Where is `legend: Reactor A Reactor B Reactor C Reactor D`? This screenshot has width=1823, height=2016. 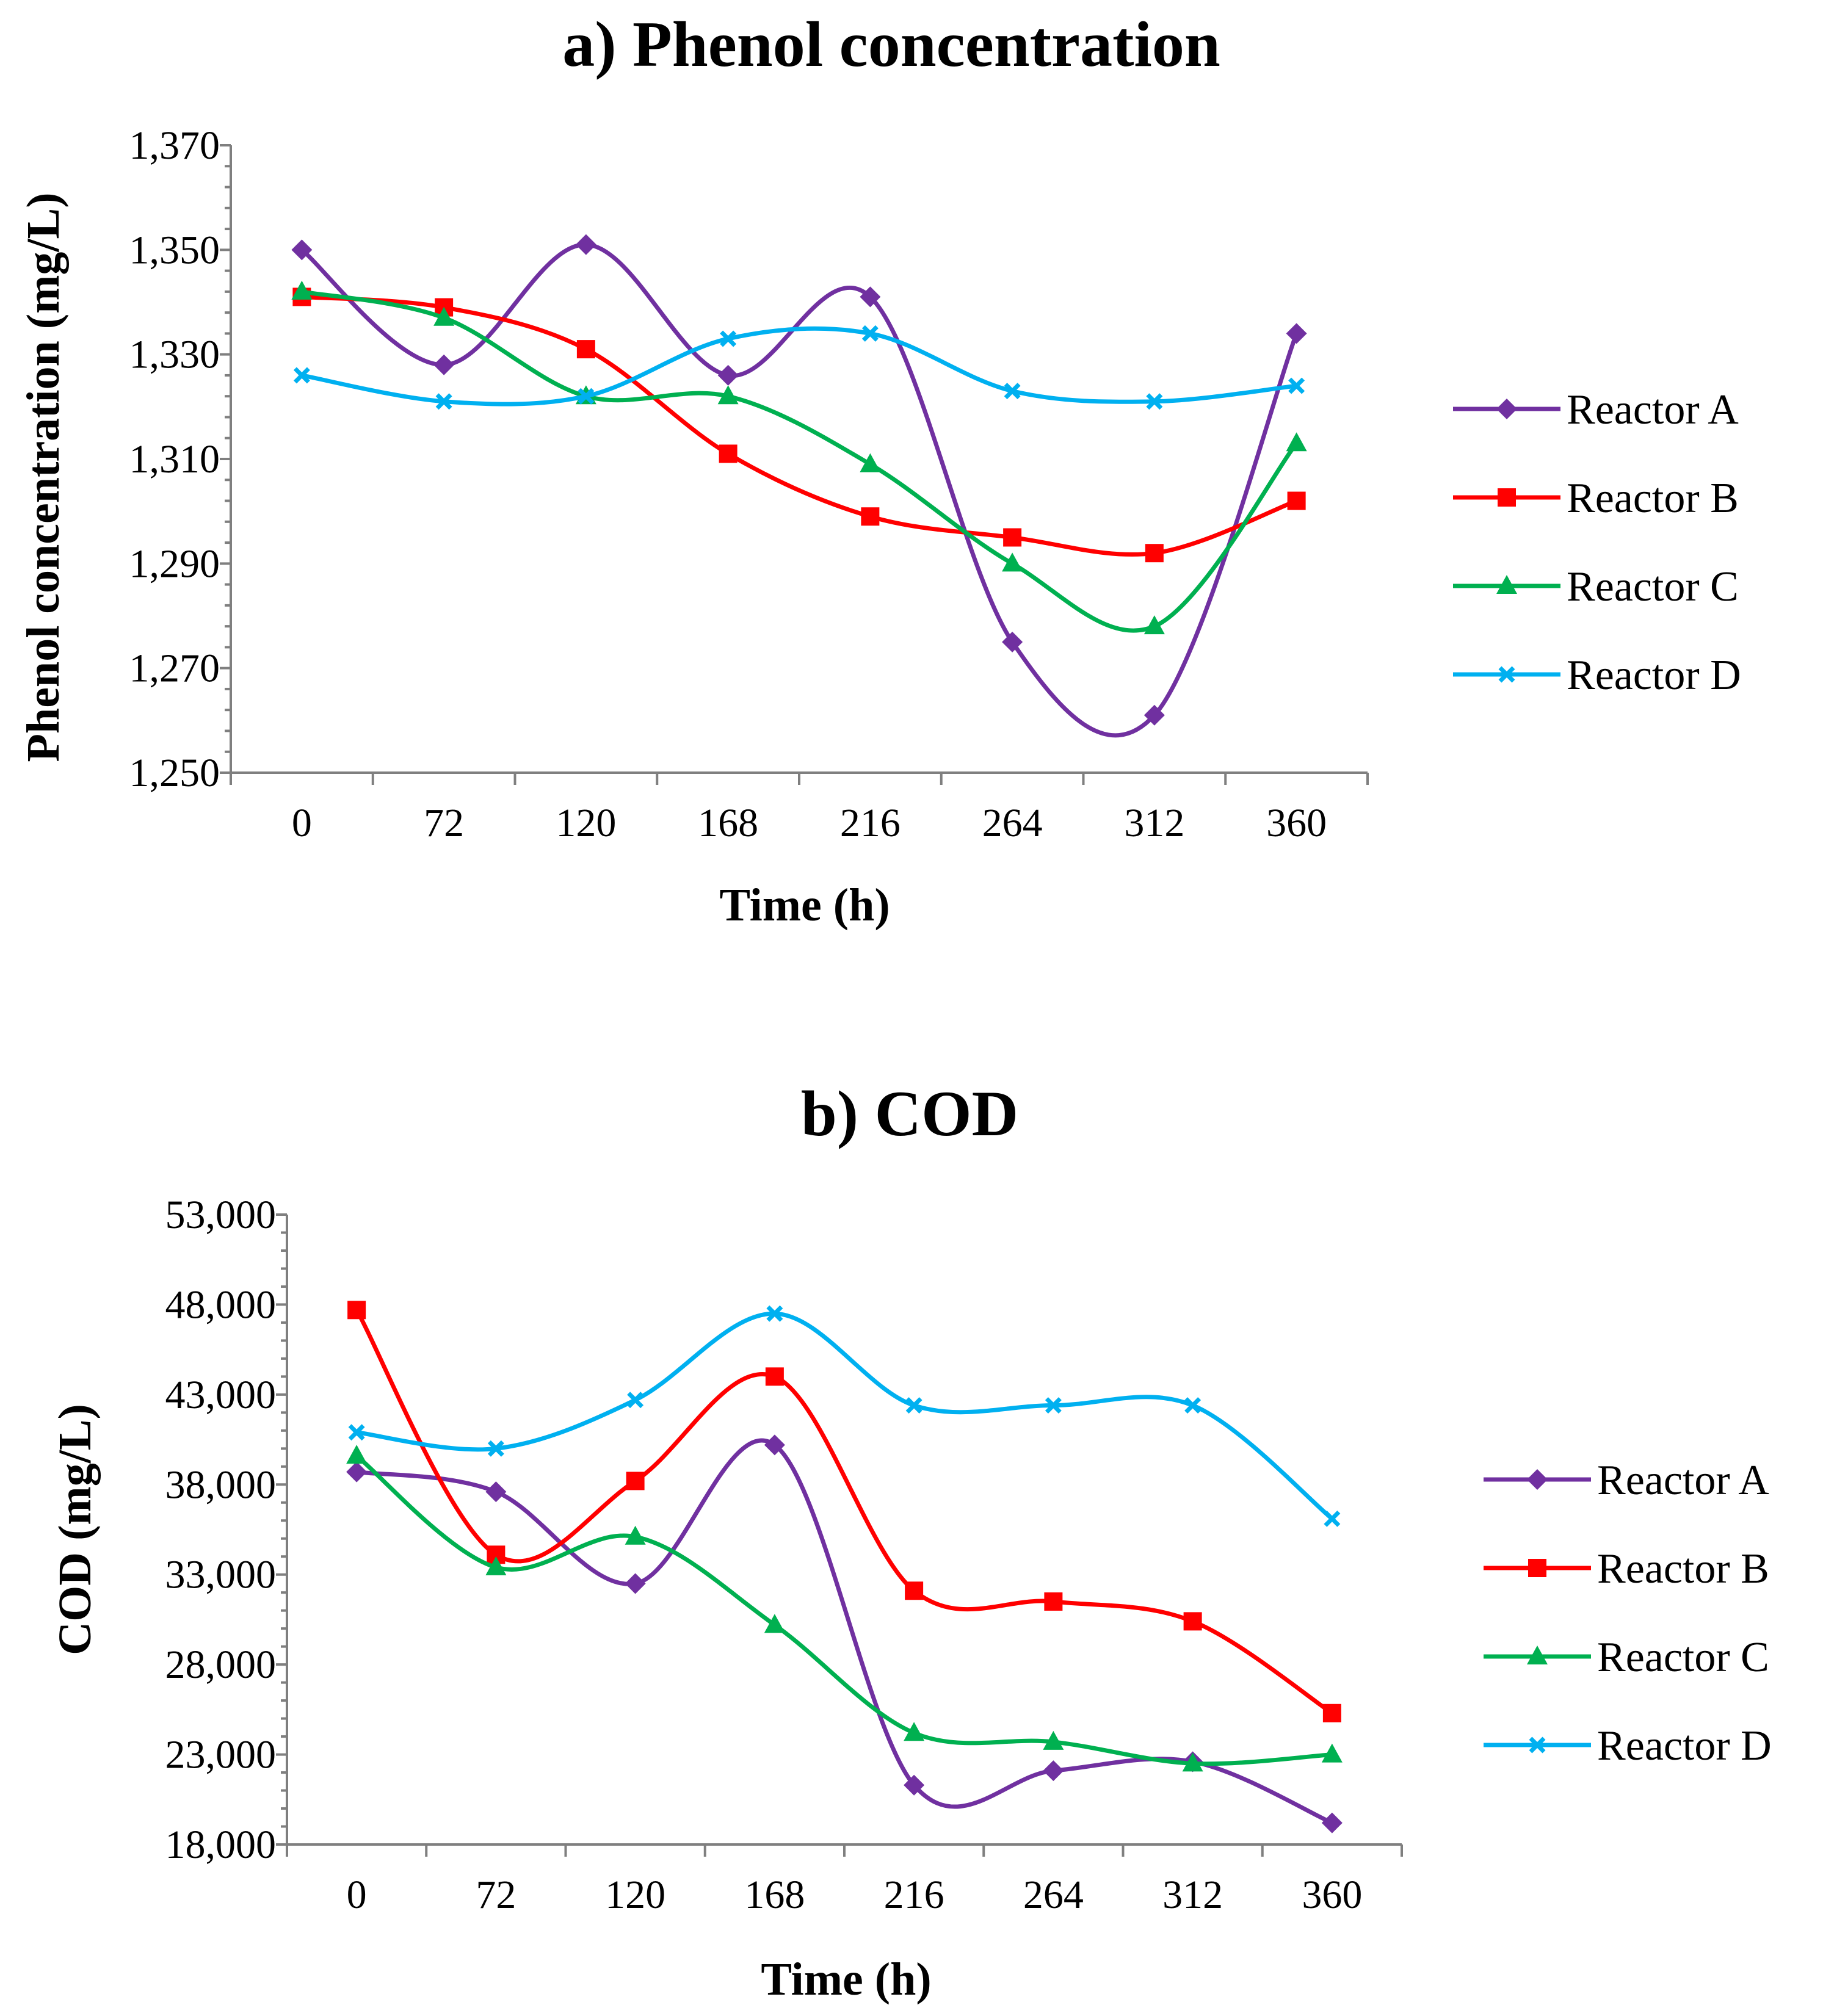
legend: Reactor A Reactor B Reactor C Reactor D is located at coordinates (1597, 542).